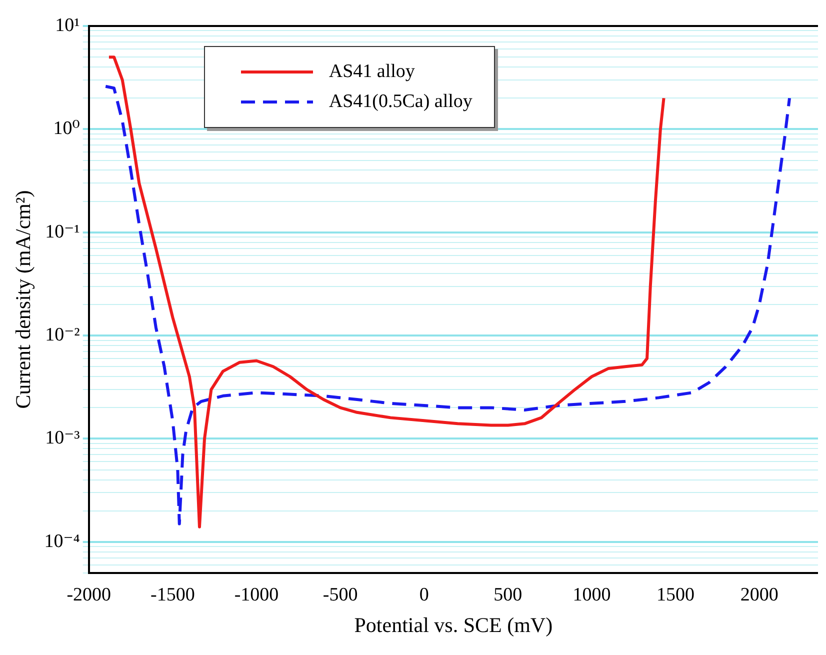  I want to click on x-axis-title: Potential vs. SCE (mV), so click(453, 624).